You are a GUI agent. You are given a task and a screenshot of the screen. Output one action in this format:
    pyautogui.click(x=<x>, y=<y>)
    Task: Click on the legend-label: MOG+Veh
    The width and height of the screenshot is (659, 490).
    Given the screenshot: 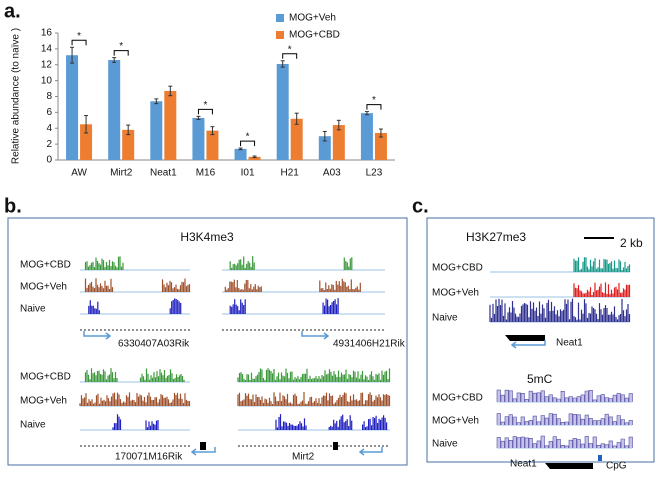 What is the action you would take?
    pyautogui.click(x=312, y=18)
    